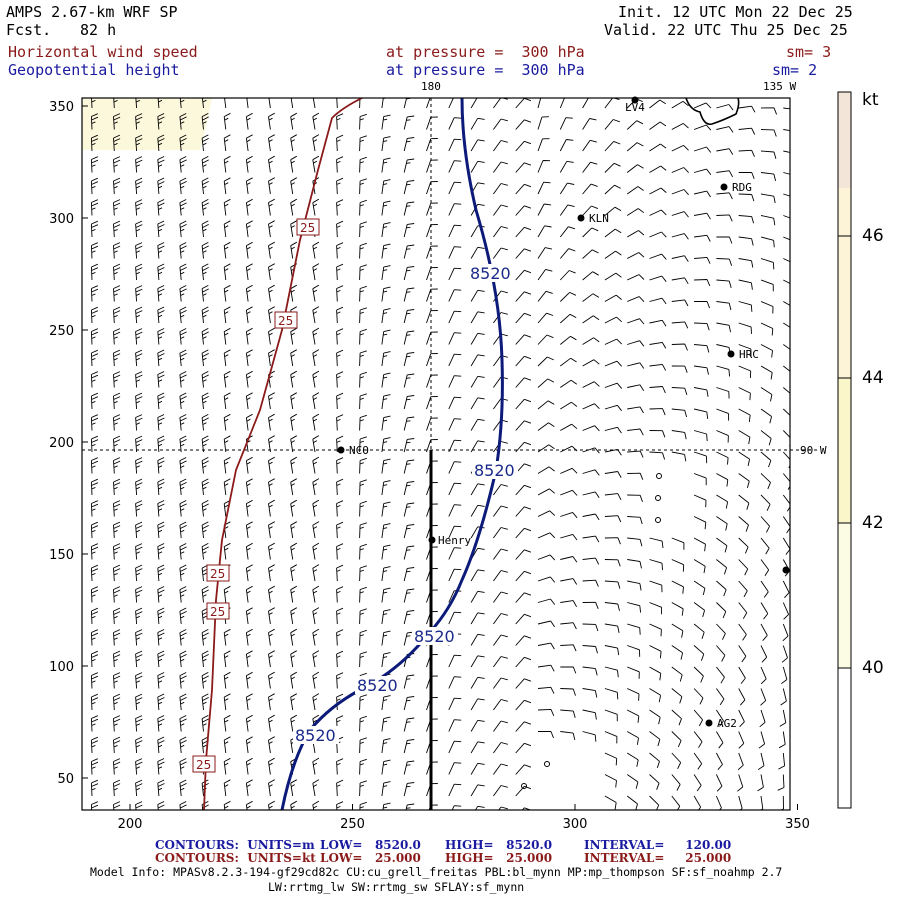  Describe the element at coordinates (130, 824) in the screenshot. I see `x-axis-tick-label: 200` at that location.